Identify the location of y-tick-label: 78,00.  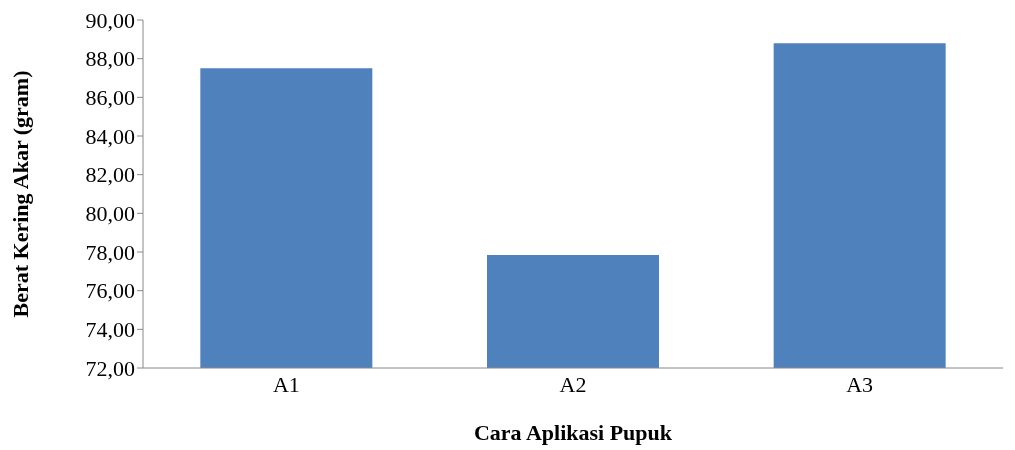
(110, 252).